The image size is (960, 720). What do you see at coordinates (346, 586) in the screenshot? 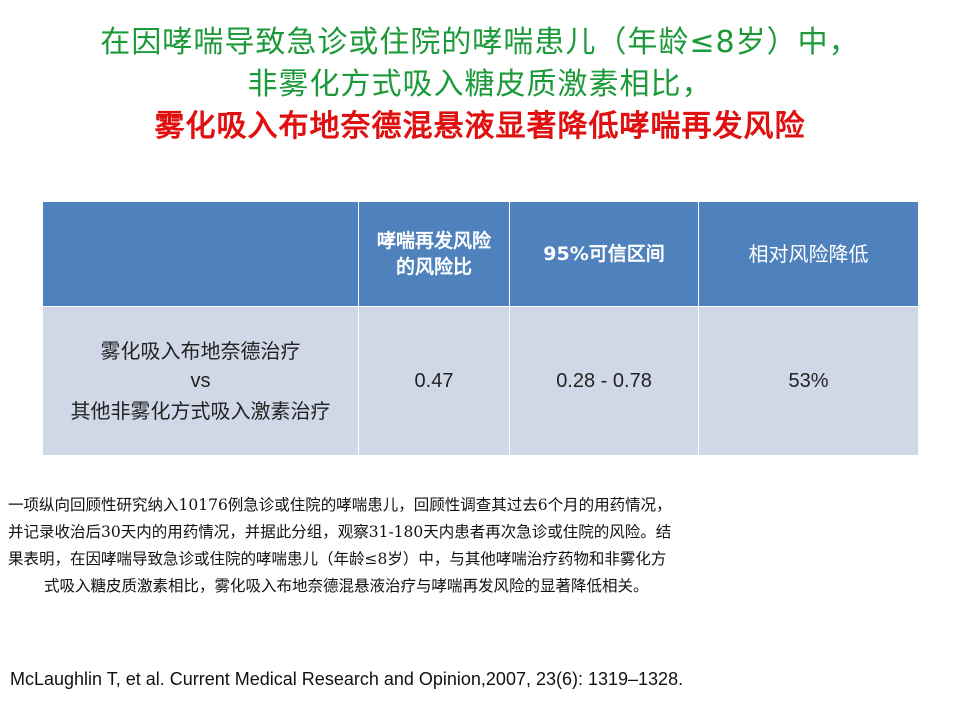
I see `summary-line-4: 式吸入糖皮质激素相比，雾化吸入布地奈德混悬液治疗与哮喘再发风险的显著降低相关。` at bounding box center [346, 586].